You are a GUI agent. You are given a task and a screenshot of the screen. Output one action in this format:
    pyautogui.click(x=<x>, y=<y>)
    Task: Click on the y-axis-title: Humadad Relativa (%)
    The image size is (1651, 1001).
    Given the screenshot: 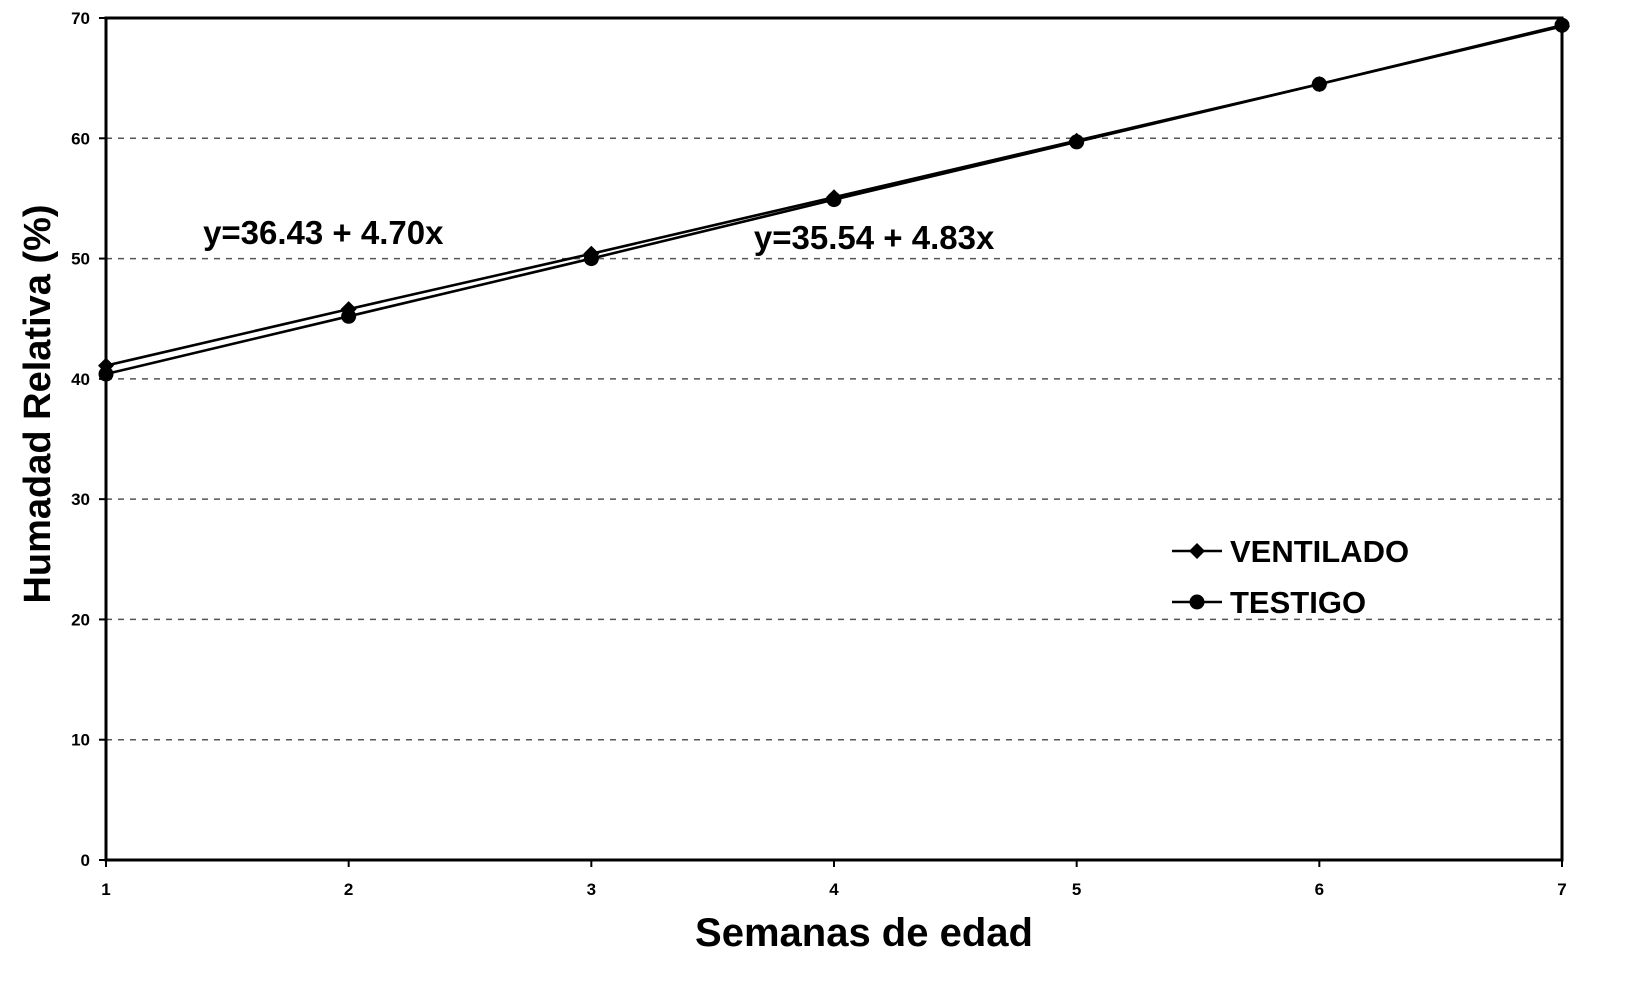 What is the action you would take?
    pyautogui.click(x=38, y=403)
    